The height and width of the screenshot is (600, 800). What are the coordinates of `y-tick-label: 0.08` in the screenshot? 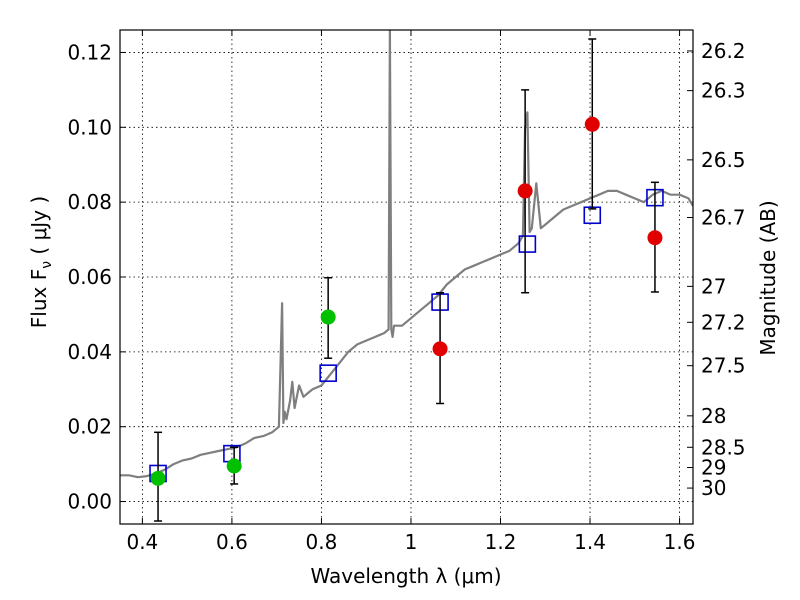 It's located at (89, 202).